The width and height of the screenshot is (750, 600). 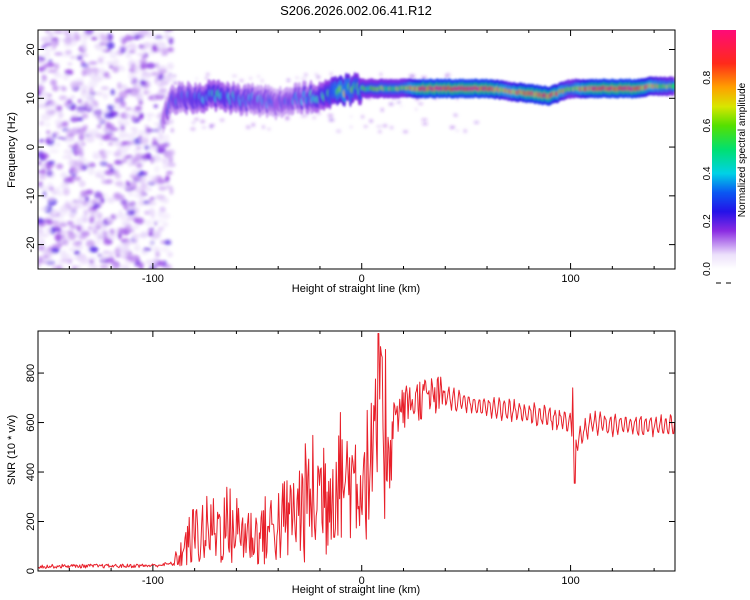 I want to click on snr-y-tick-label: 400, so click(x=31, y=472).